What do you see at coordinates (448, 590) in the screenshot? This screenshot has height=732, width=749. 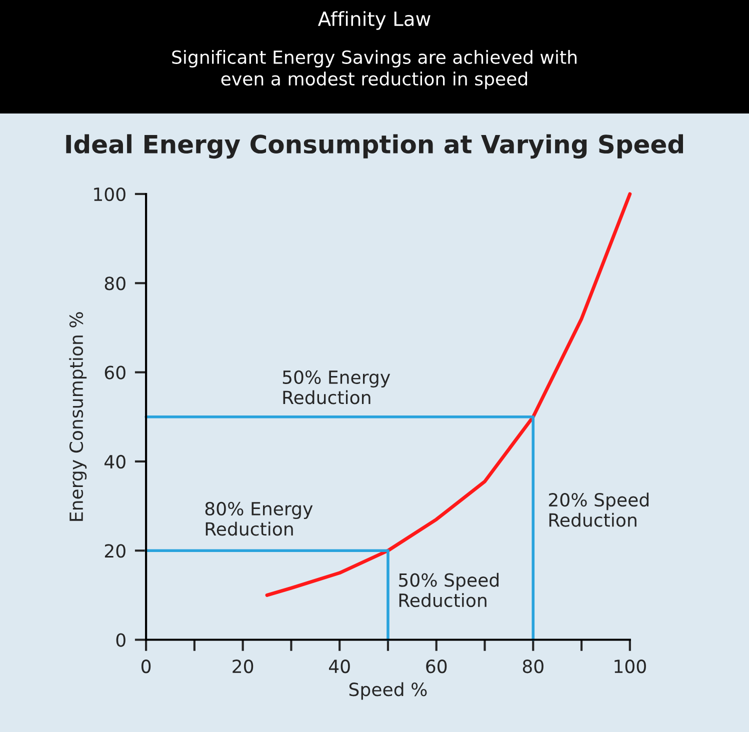 I see `annotation: 50% Speed Reduction` at bounding box center [448, 590].